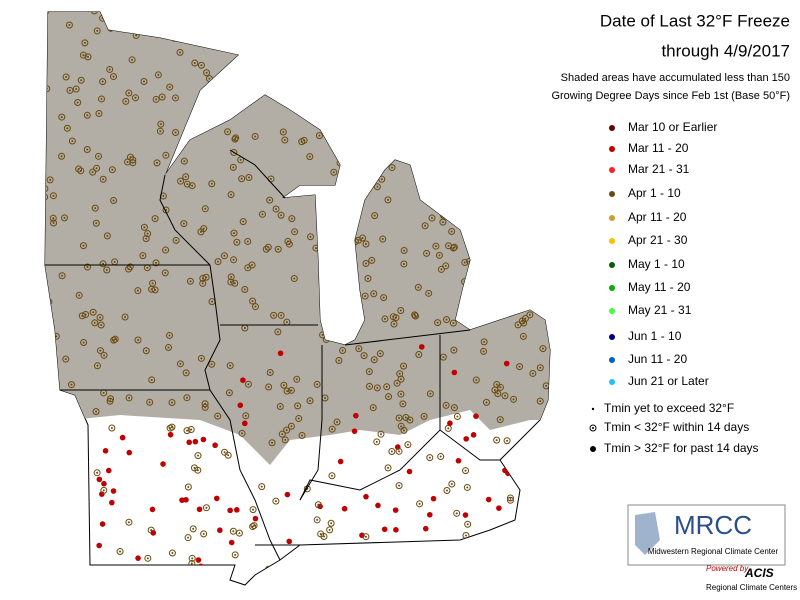 This screenshot has width=800, height=600. What do you see at coordinates (655, 336) in the screenshot?
I see `legend-label: Jun 1 - 10` at bounding box center [655, 336].